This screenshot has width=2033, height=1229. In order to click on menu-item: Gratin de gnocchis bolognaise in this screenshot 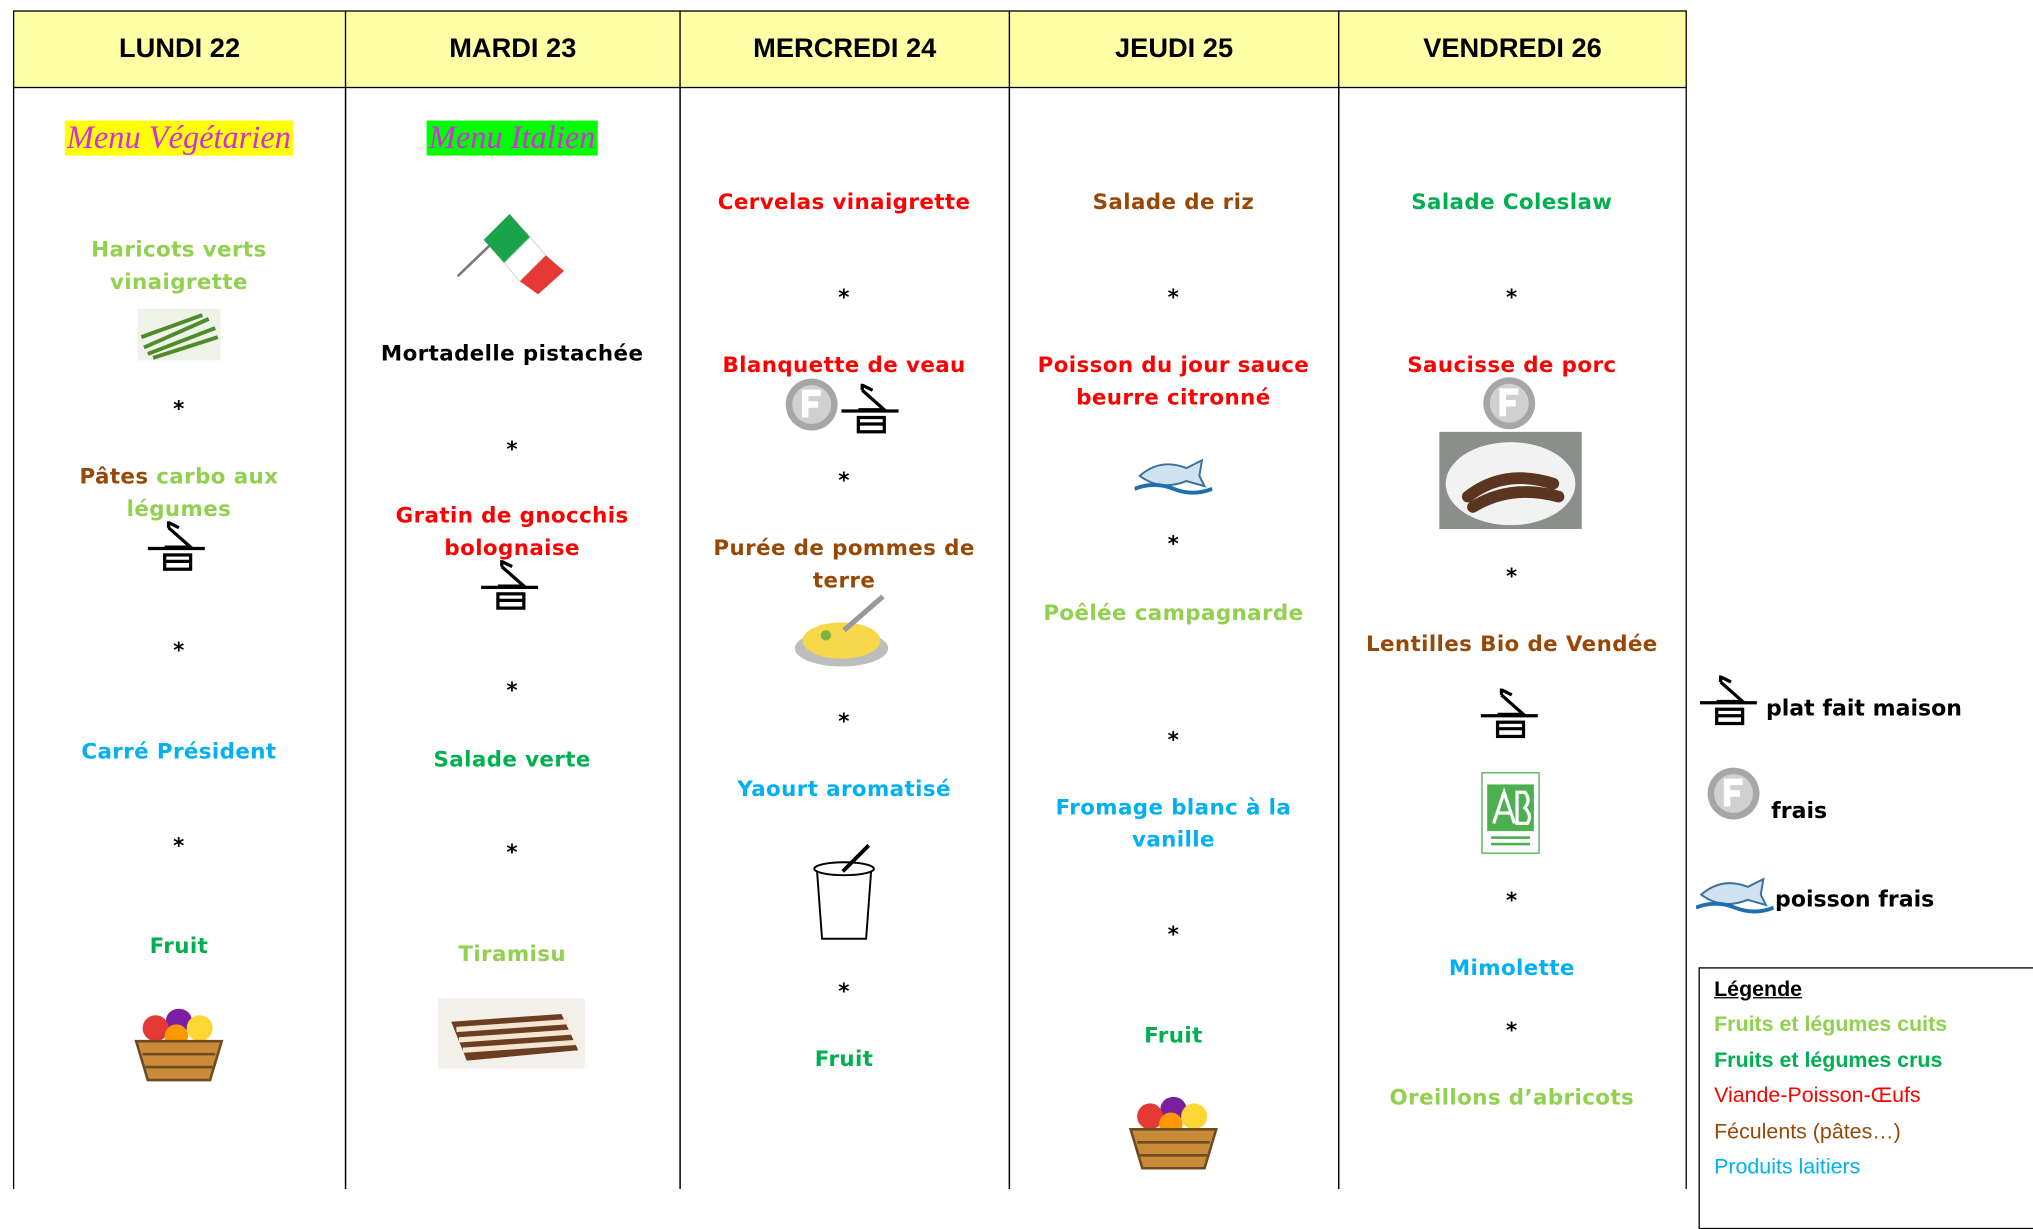, I will do `click(512, 532)`.